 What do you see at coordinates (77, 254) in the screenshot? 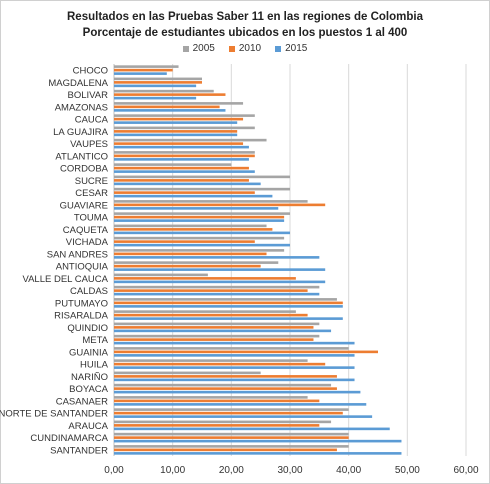
I see `category-label: SAN ANDRES` at bounding box center [77, 254].